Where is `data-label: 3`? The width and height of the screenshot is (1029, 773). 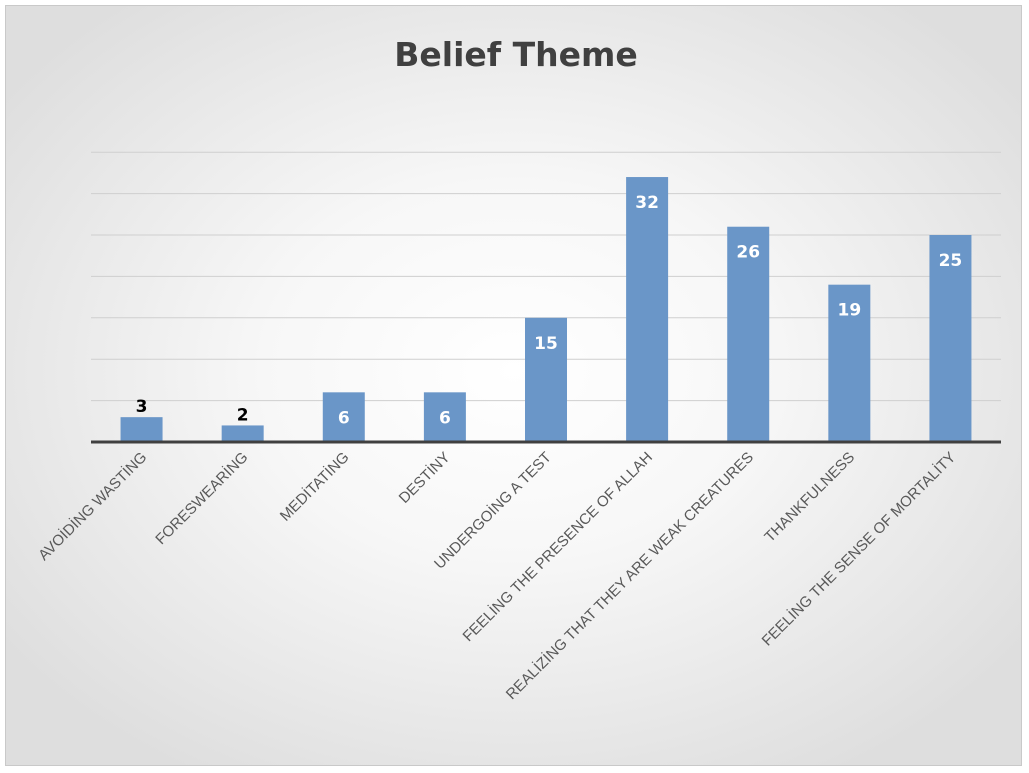
data-label: 3 is located at coordinates (142, 407).